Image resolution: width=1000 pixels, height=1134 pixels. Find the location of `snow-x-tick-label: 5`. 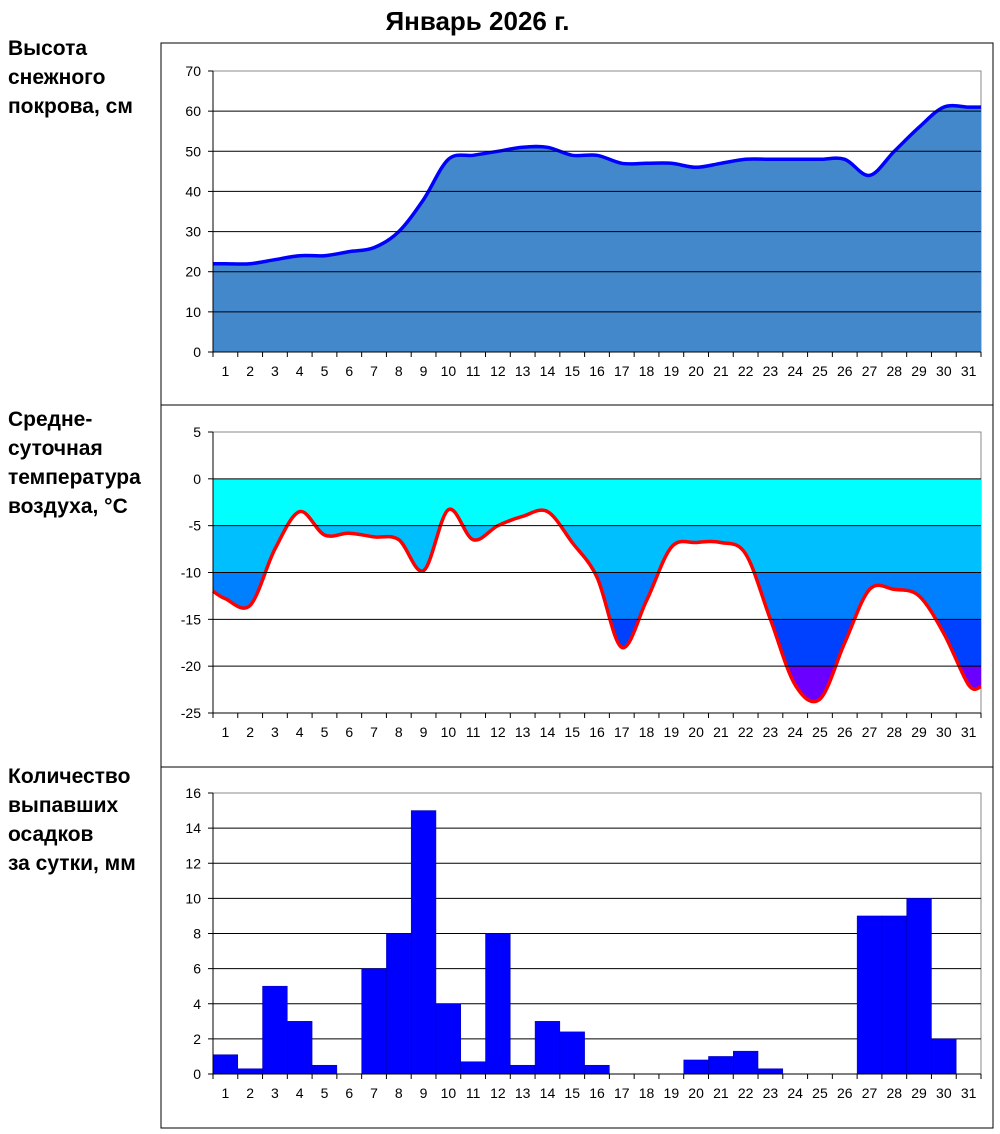

snow-x-tick-label: 5 is located at coordinates (325, 371).